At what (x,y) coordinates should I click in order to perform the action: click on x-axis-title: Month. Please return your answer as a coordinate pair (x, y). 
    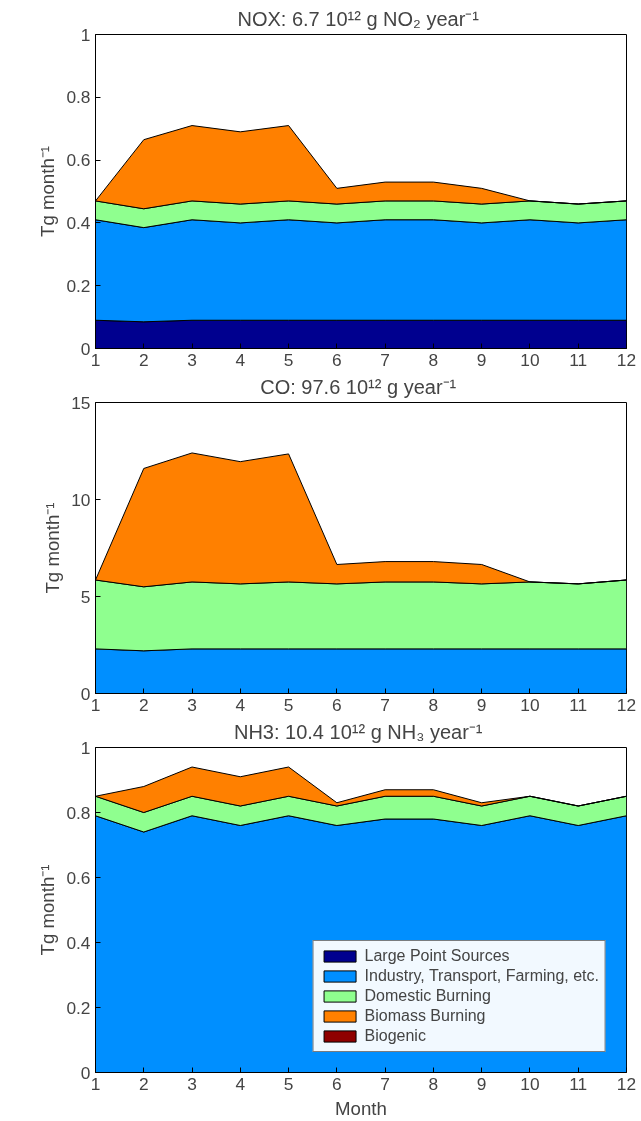
    Looking at the image, I should click on (361, 1108).